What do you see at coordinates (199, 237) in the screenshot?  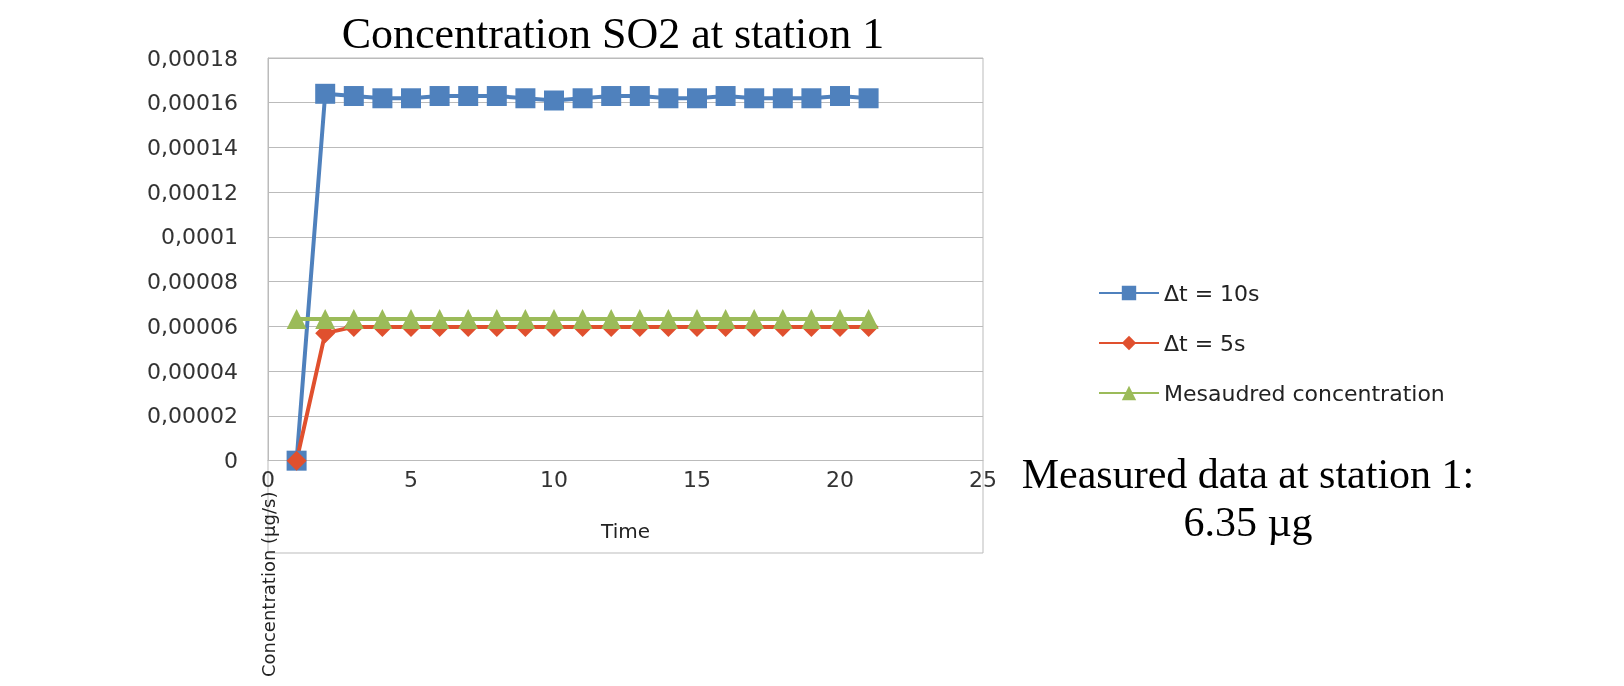 I see `y-tick-label: 0,0001` at bounding box center [199, 237].